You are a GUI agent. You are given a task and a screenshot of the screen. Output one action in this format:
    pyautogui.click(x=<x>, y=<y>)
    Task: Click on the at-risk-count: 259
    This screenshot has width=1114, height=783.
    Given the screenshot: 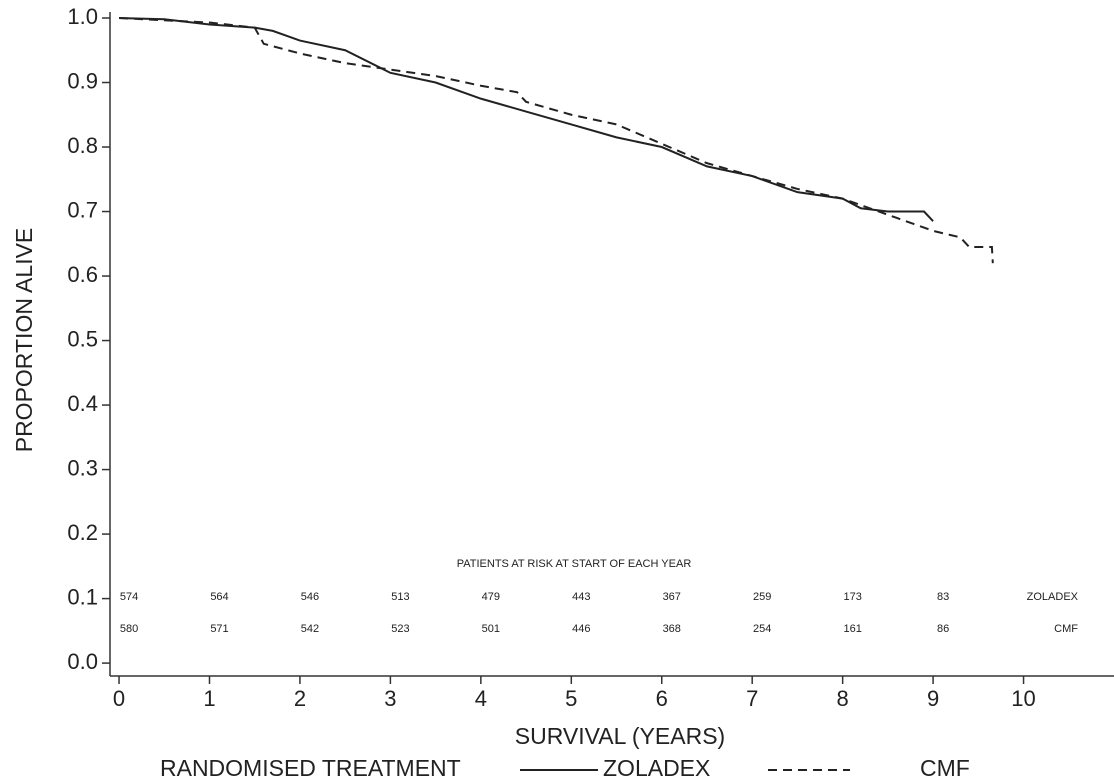 What is the action you would take?
    pyautogui.click(x=762, y=597)
    